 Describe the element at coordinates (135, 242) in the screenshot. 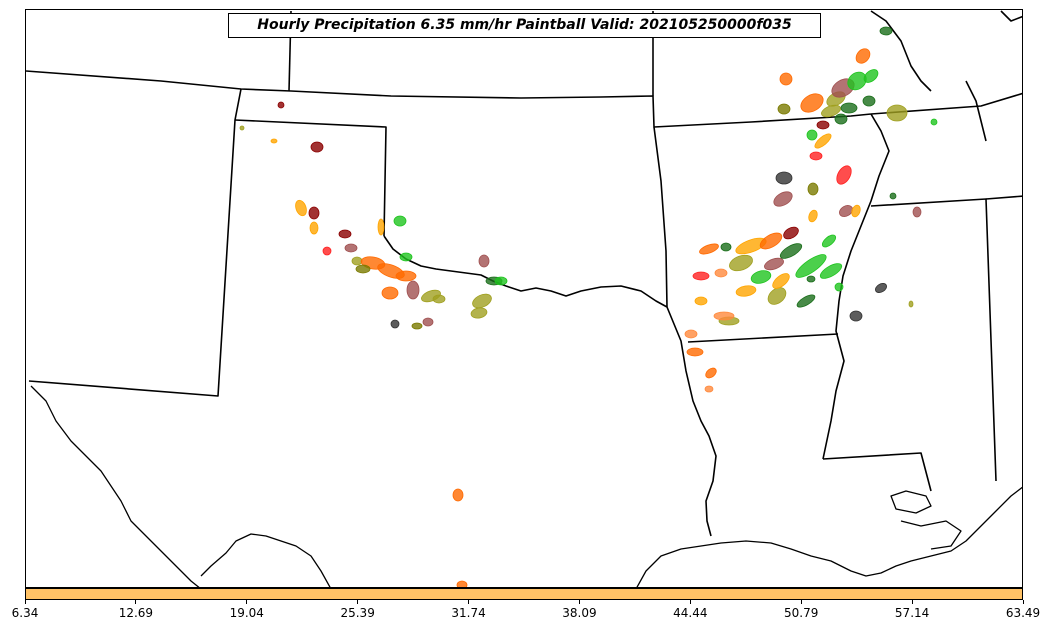

I see `border-co-nm-west` at that location.